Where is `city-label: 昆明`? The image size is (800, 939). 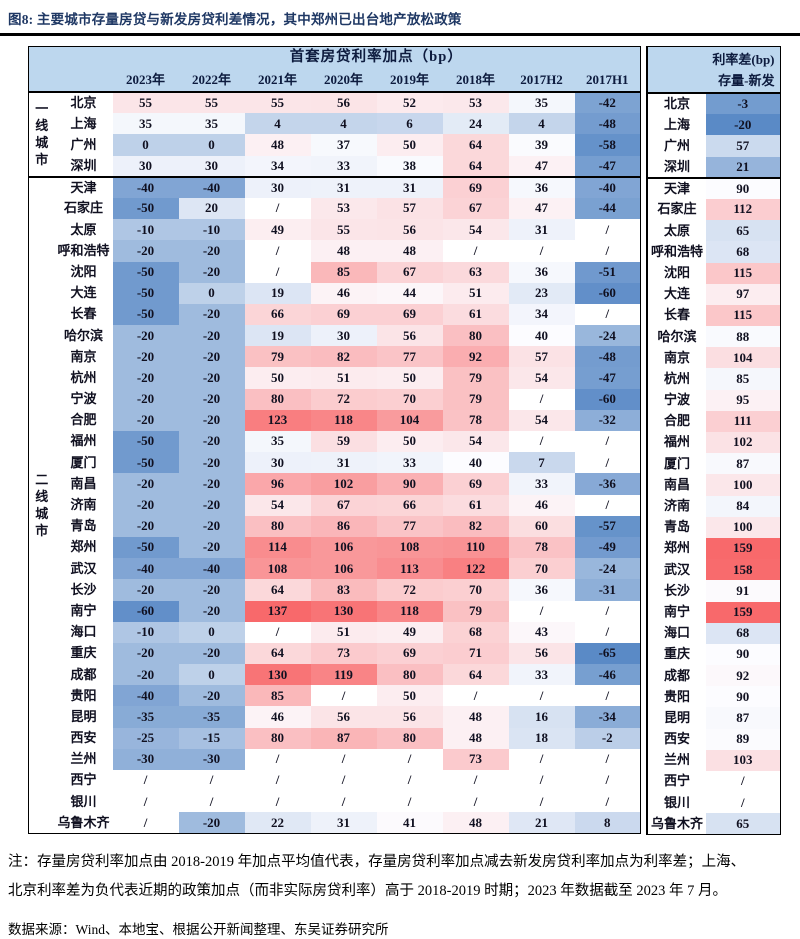
city-label: 昆明 is located at coordinates (677, 718).